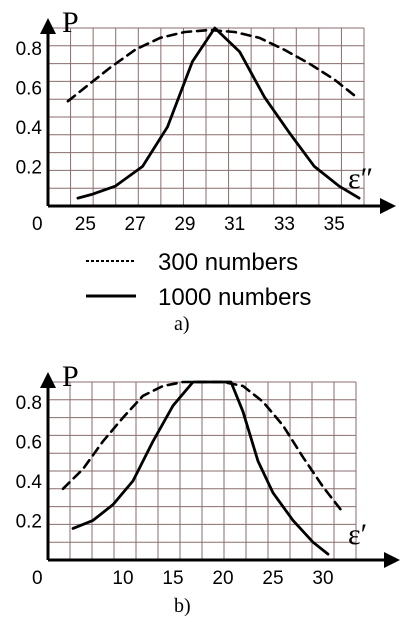  Describe the element at coordinates (29, 442) in the screenshot. I see `chart-b-y-tick-label: 0.6` at that location.